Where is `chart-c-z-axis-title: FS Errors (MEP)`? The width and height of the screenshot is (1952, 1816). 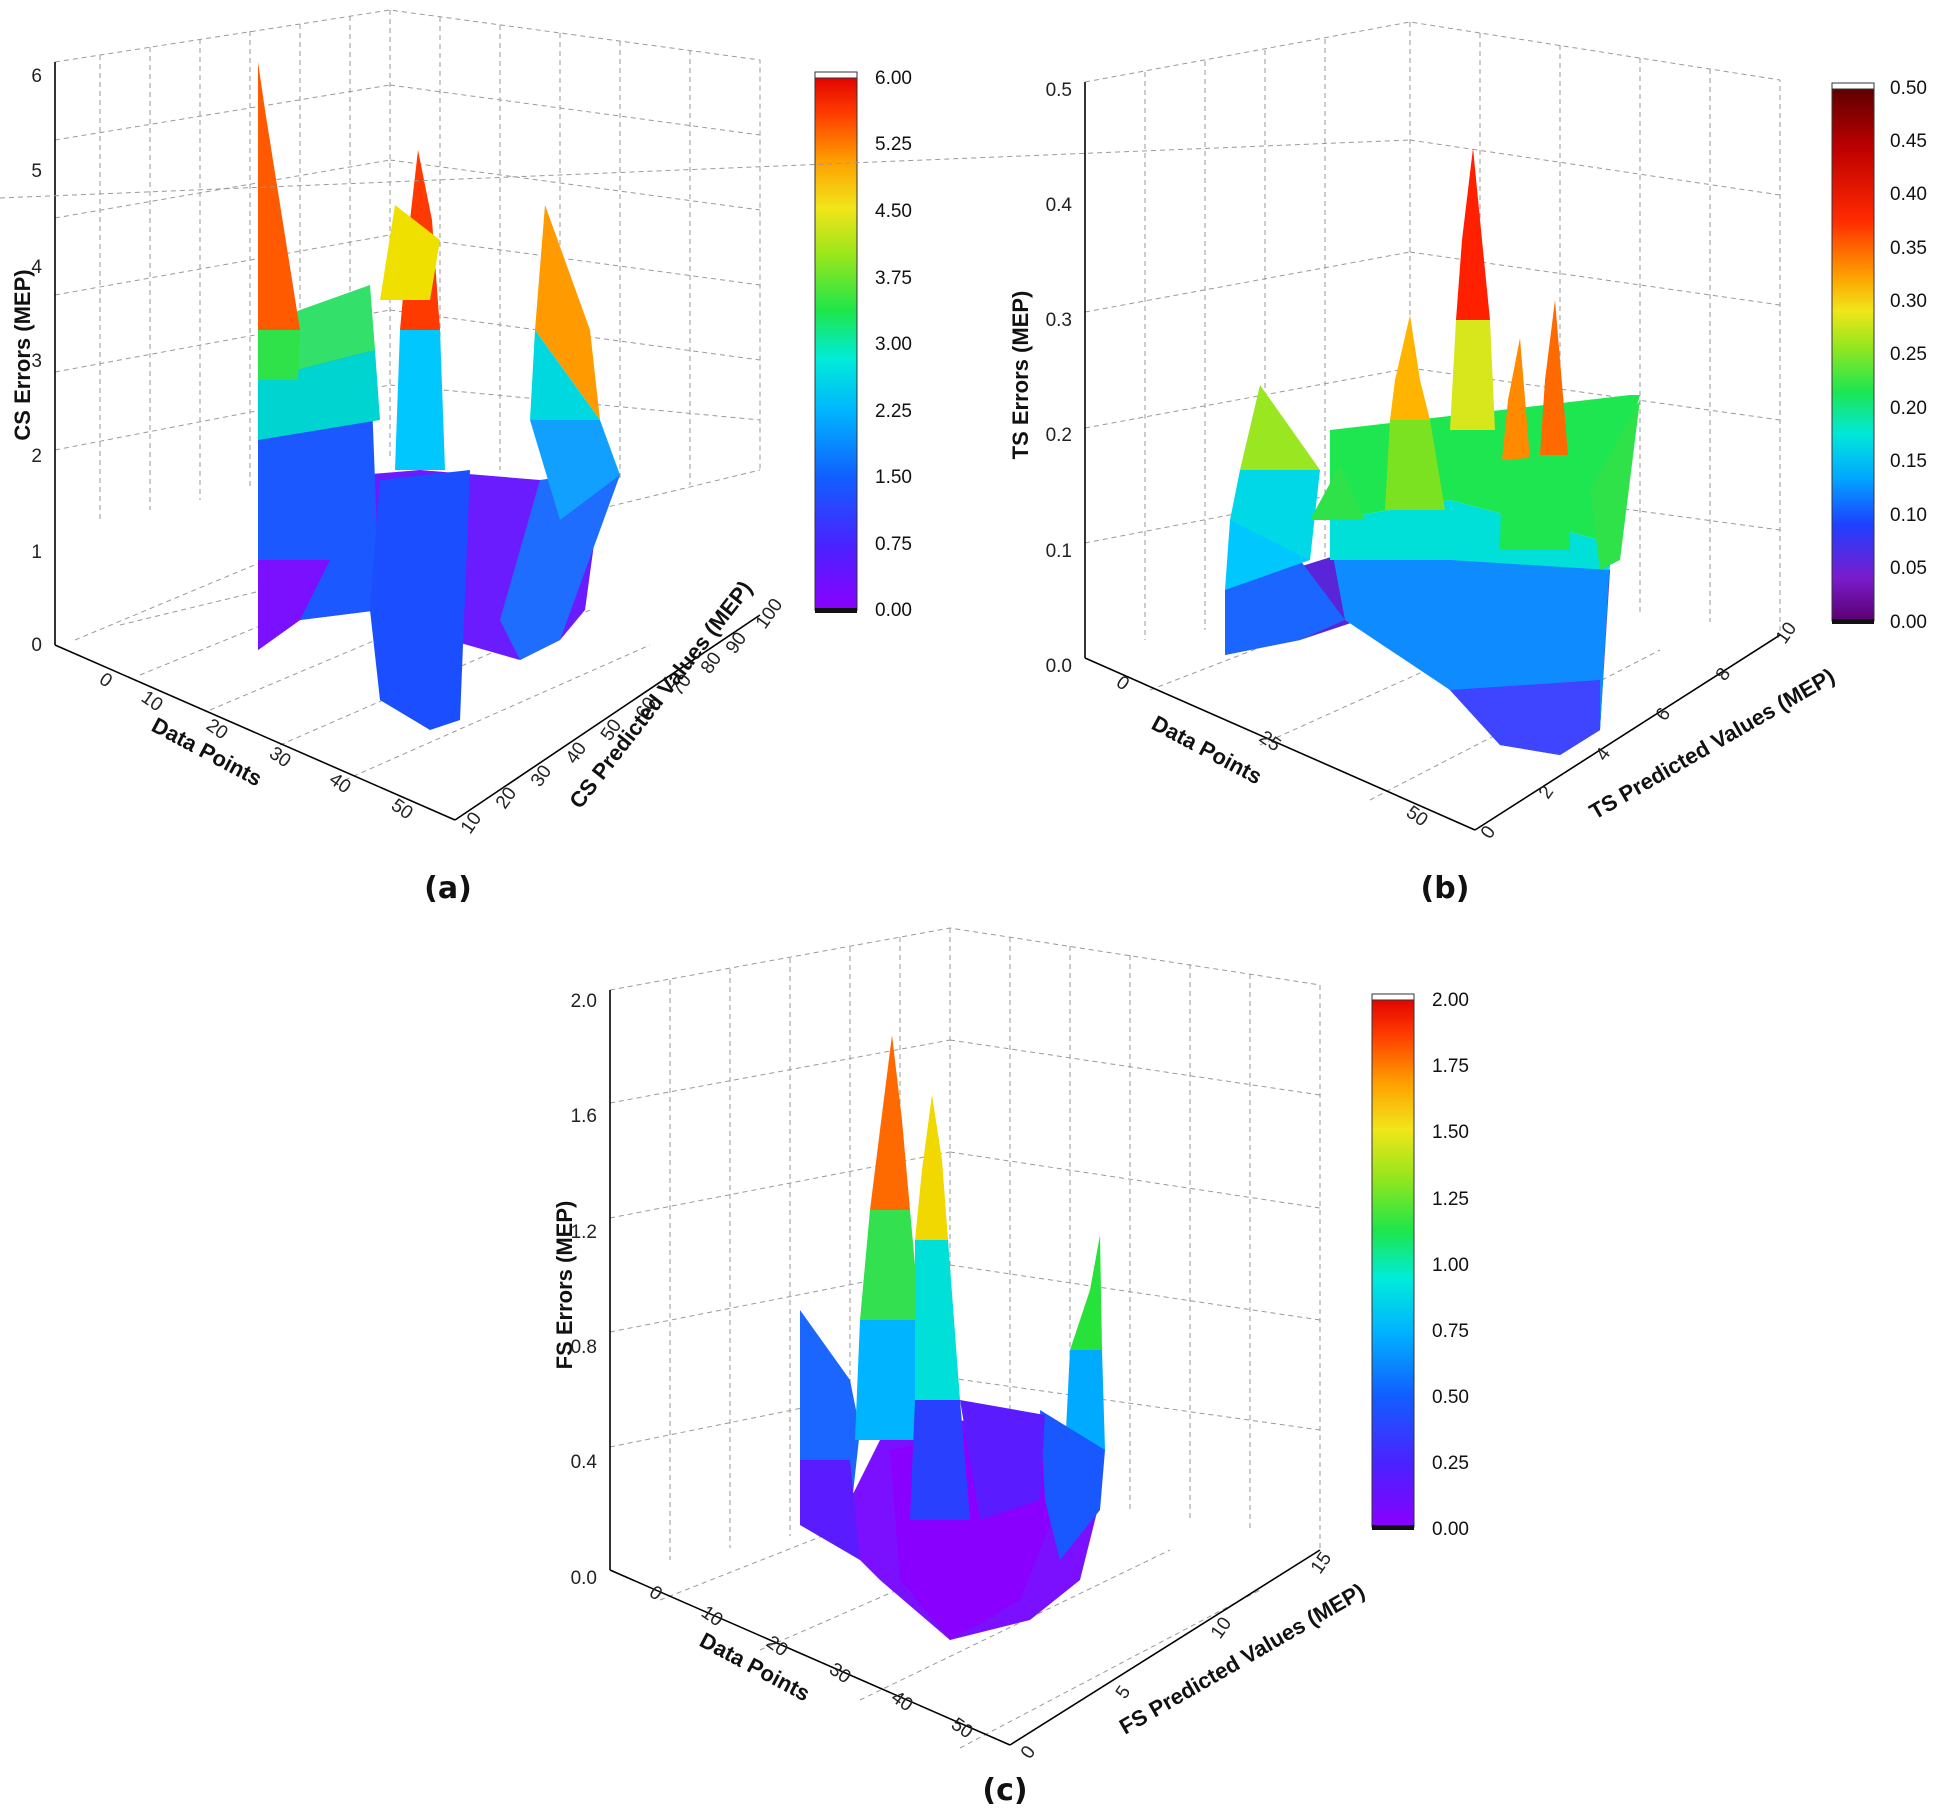
chart-c-z-axis-title: FS Errors (MEP) is located at coordinates (564, 1285).